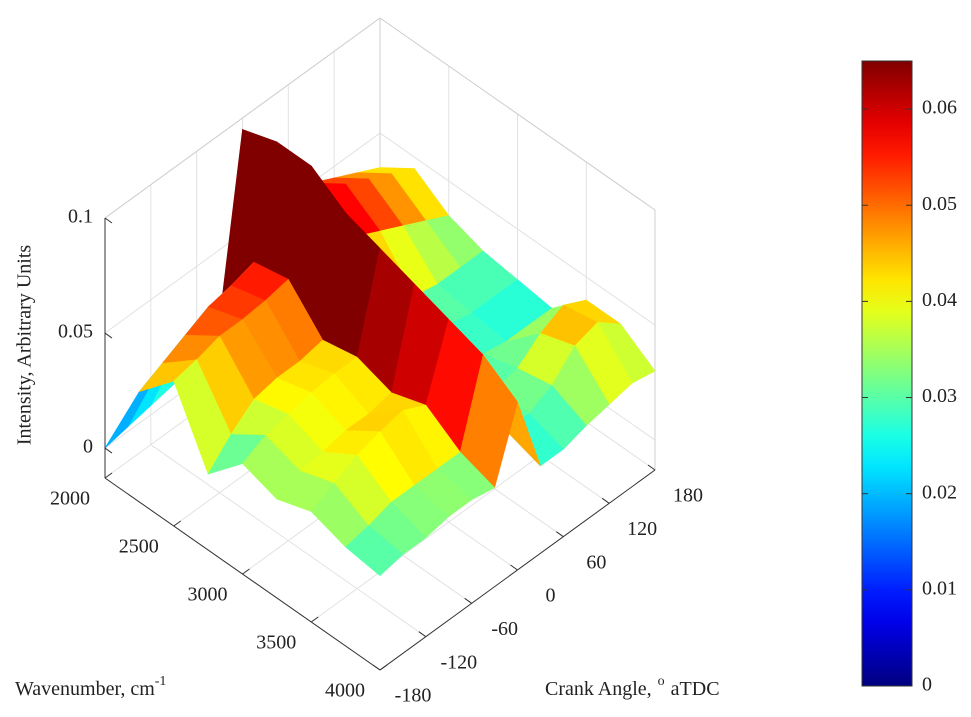 This screenshot has height=717, width=971. Describe the element at coordinates (927, 685) in the screenshot. I see `colorbar-tick-label: 0` at that location.